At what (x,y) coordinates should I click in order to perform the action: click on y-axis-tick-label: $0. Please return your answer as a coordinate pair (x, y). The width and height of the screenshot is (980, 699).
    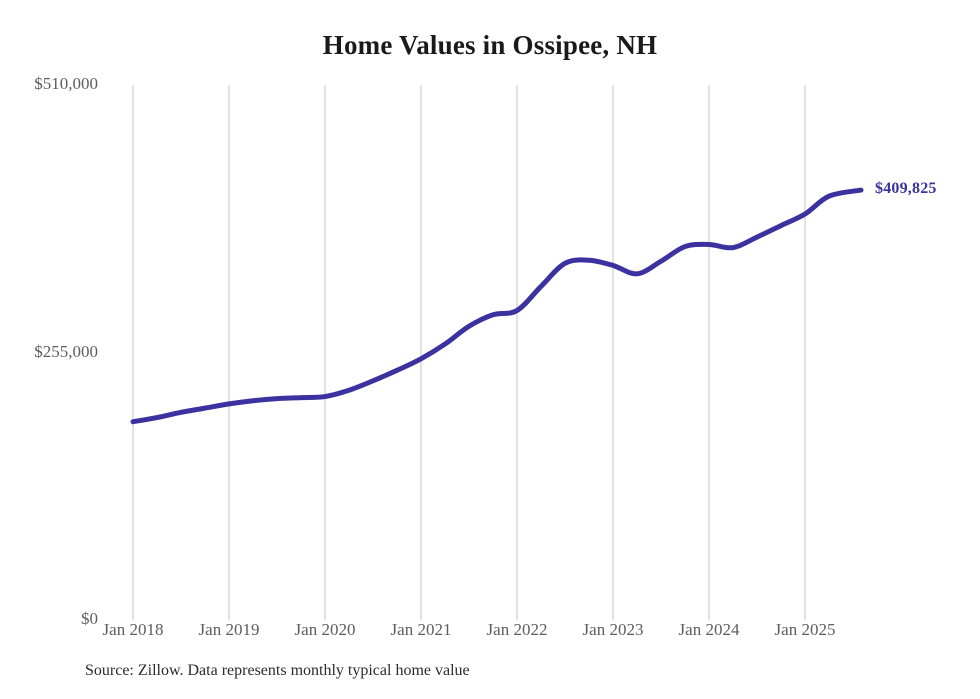
    Looking at the image, I should click on (89, 618).